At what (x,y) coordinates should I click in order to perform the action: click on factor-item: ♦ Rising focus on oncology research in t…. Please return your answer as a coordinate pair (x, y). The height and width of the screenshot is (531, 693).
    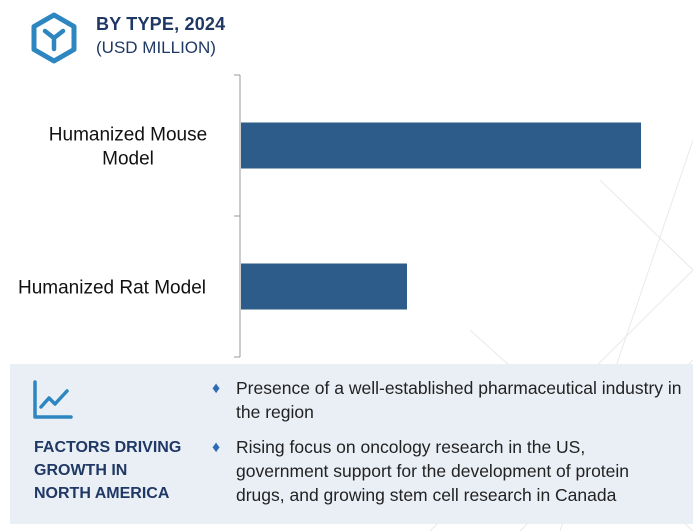
    Looking at the image, I should click on (447, 471).